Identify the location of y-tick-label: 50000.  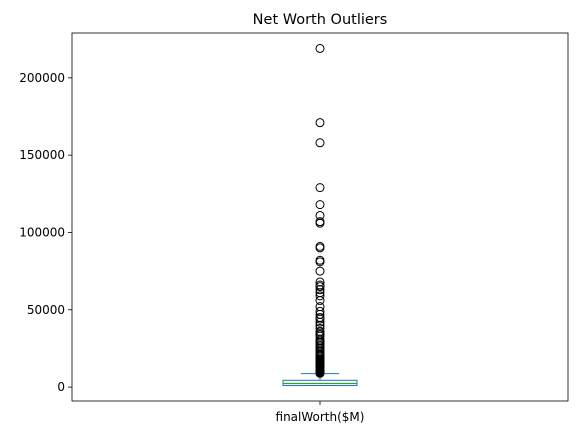
(46, 310).